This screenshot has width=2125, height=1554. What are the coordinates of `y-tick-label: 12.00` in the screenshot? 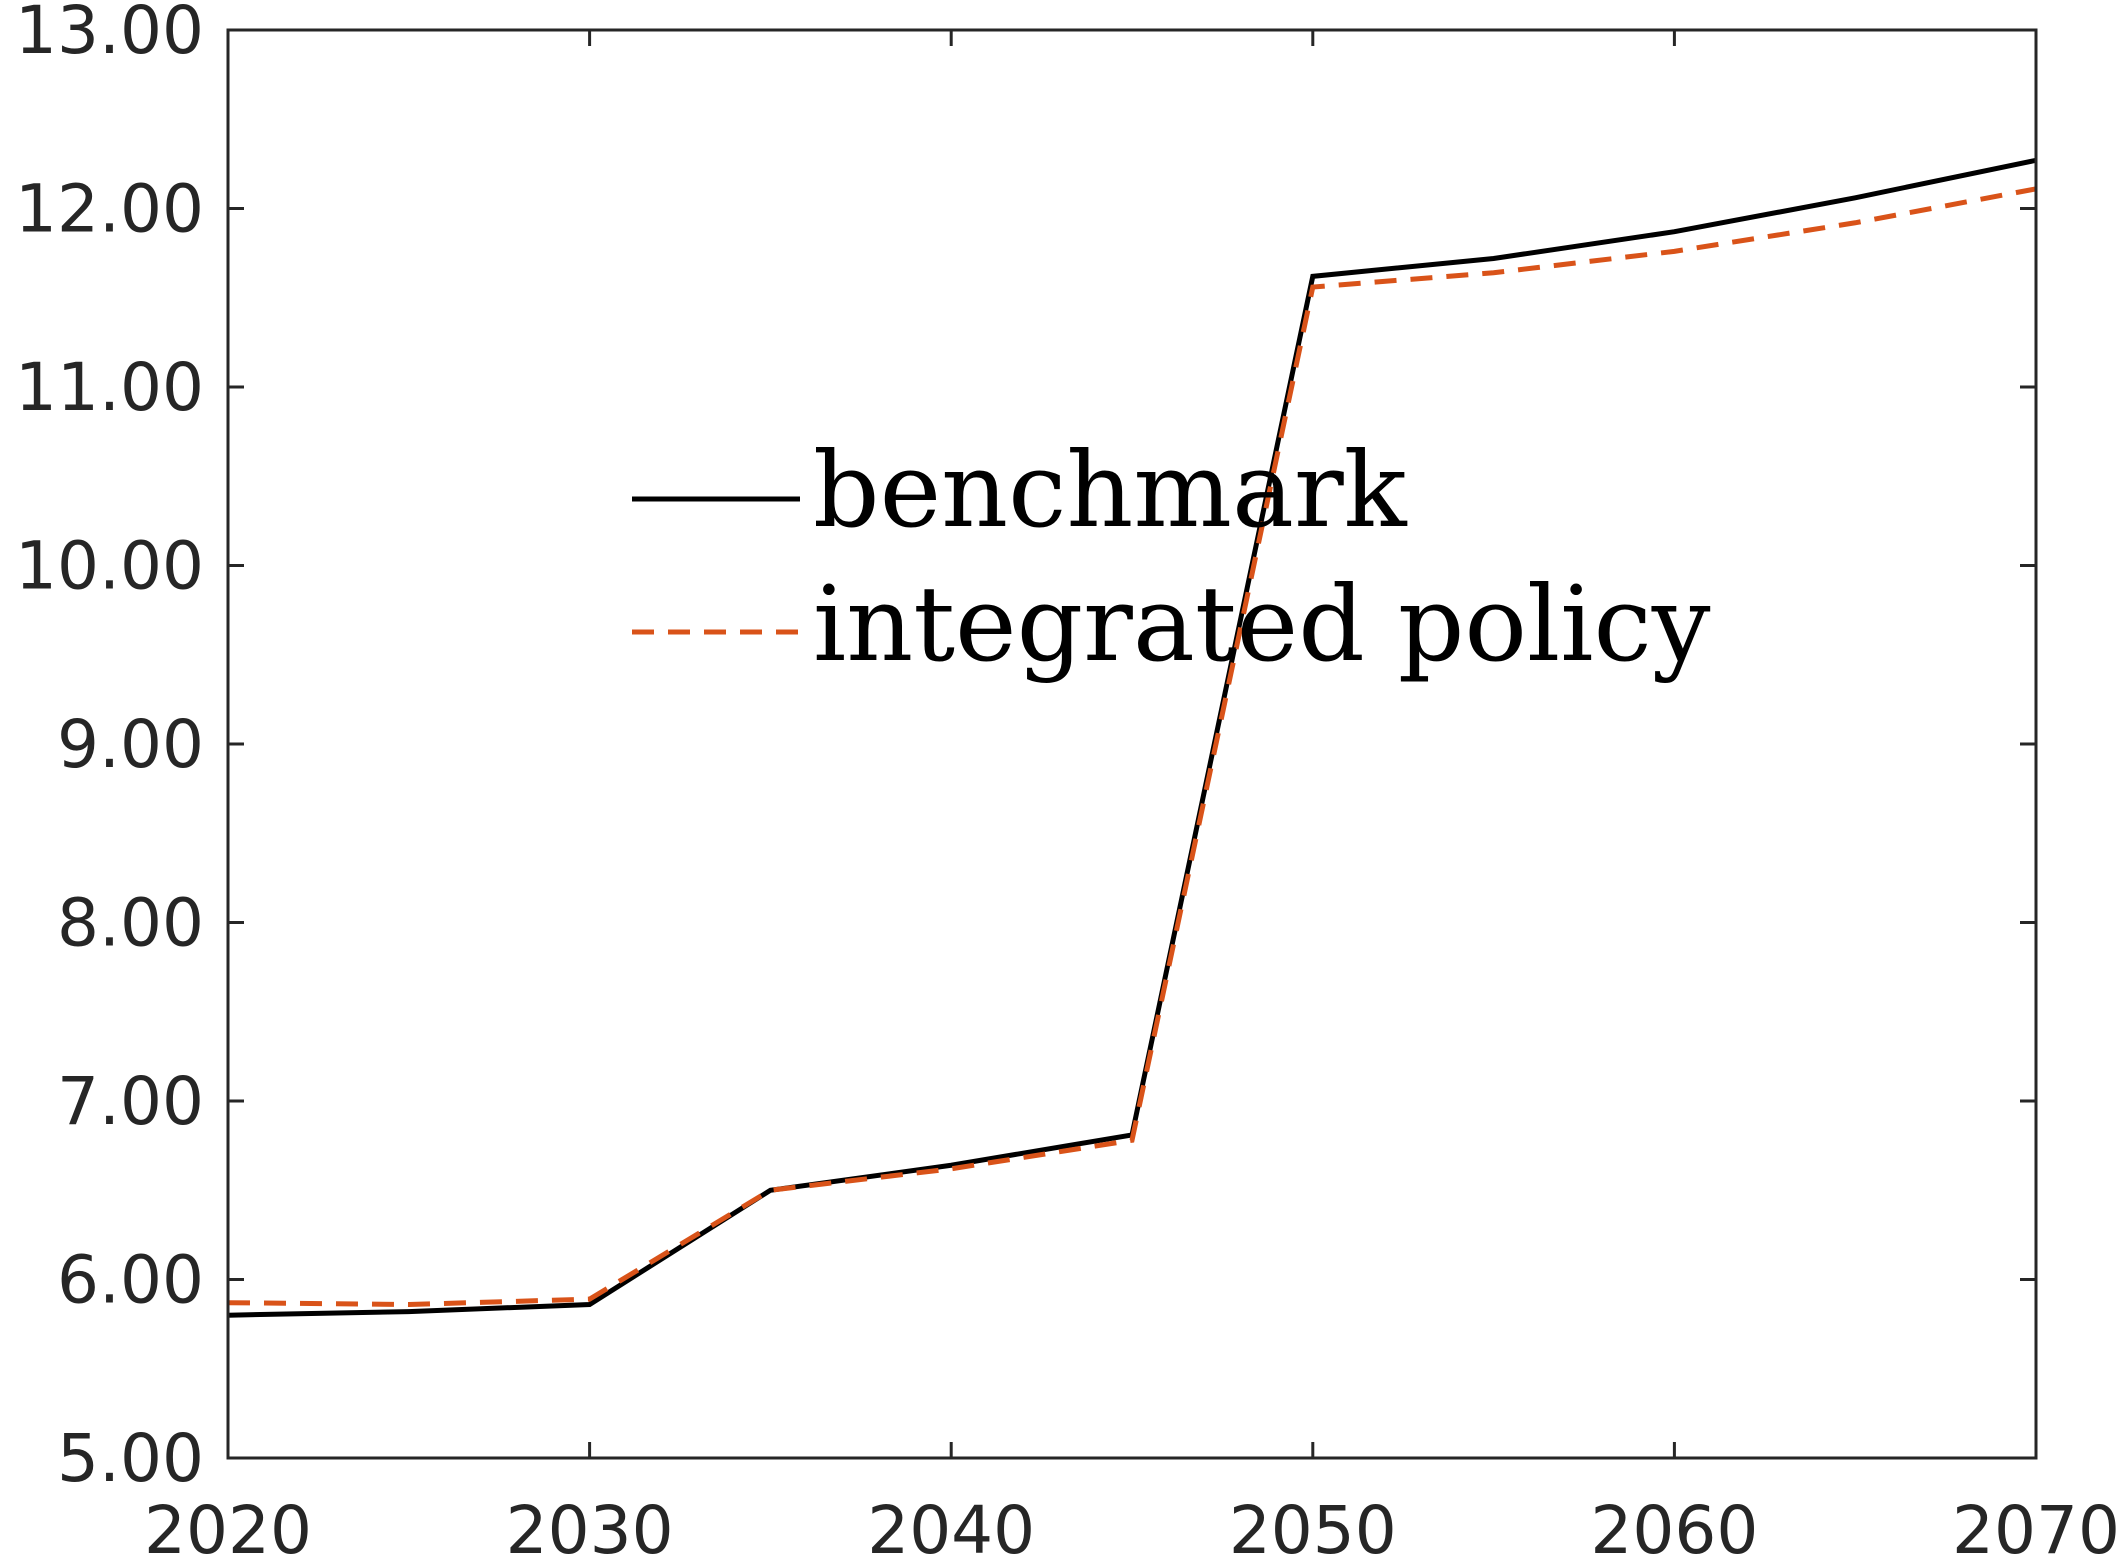 It's located at (109, 209).